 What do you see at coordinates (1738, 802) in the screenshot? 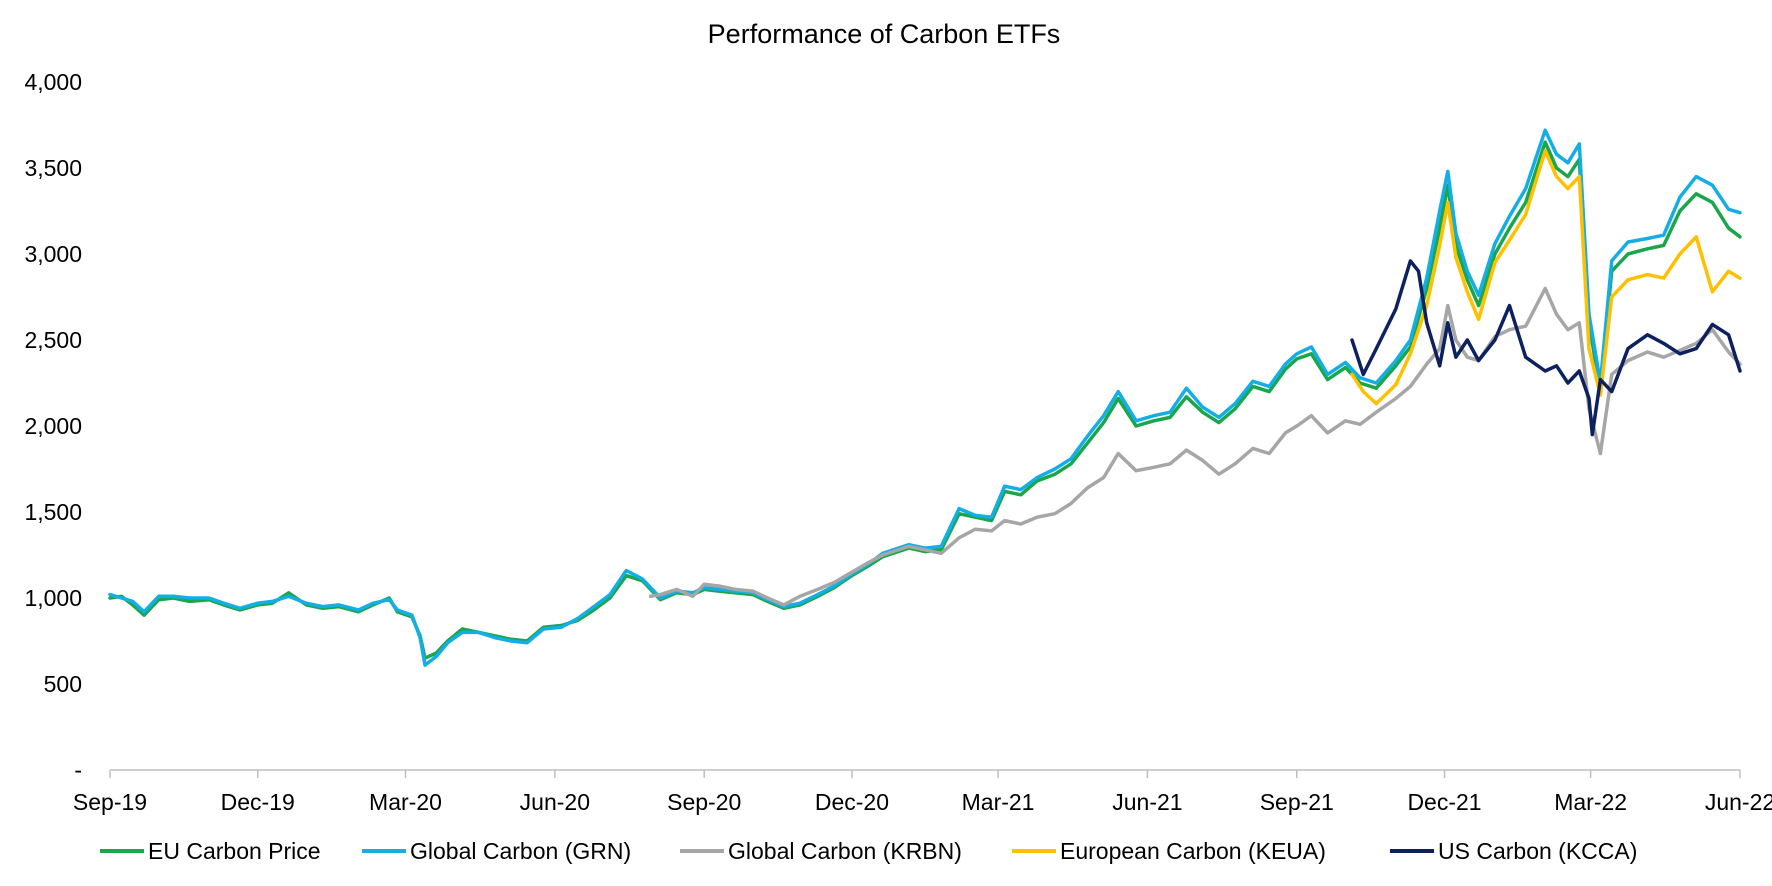
I see `x-tick-label: Jun-22` at bounding box center [1738, 802].